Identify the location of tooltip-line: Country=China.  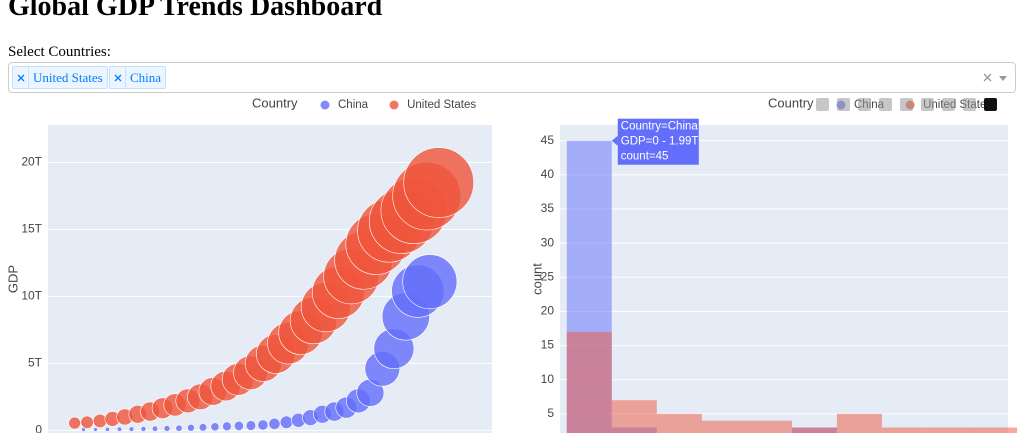
(660, 127).